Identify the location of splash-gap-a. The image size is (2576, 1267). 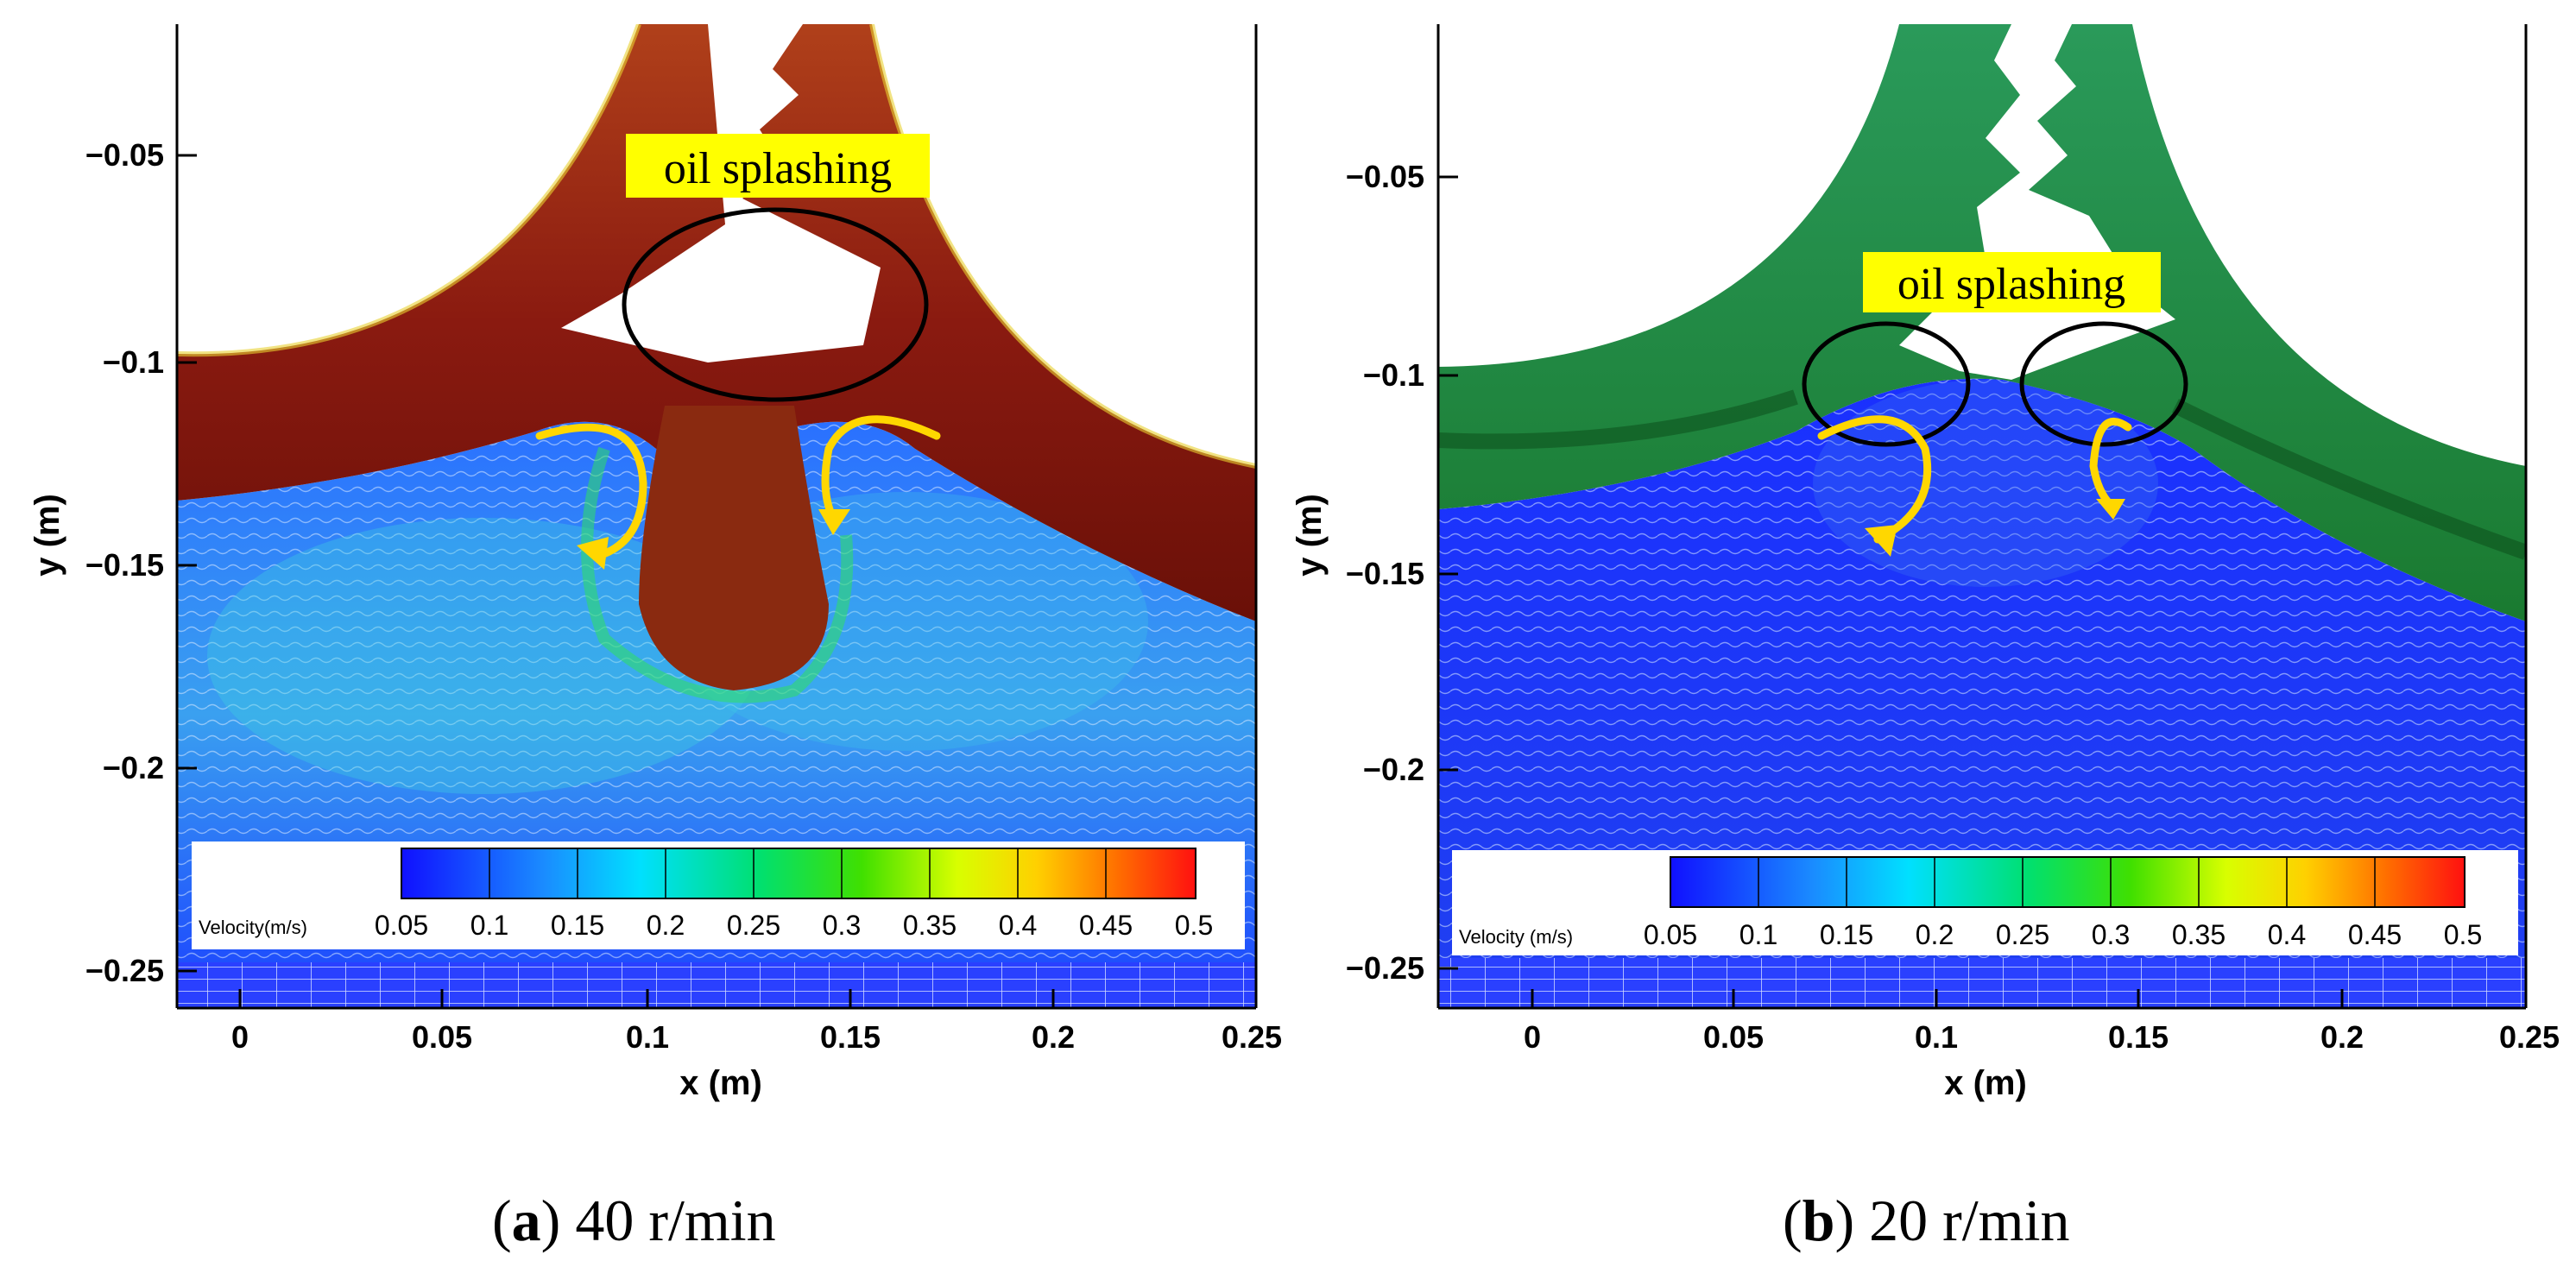
(721, 193).